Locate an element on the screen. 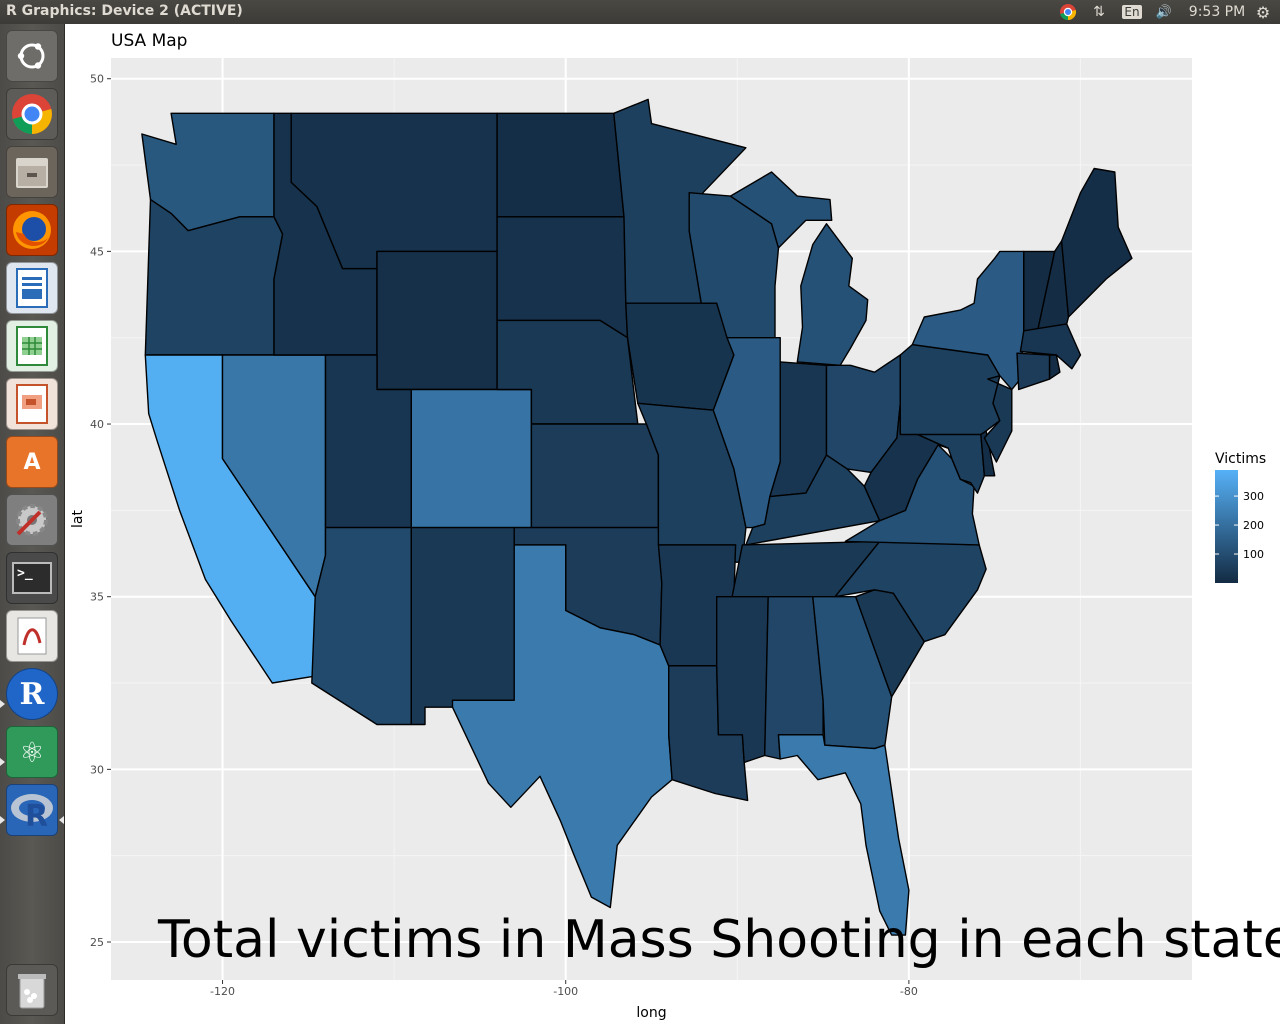 This screenshot has width=1280, height=1024. volume-icon: 🔊 is located at coordinates (1164, 12).